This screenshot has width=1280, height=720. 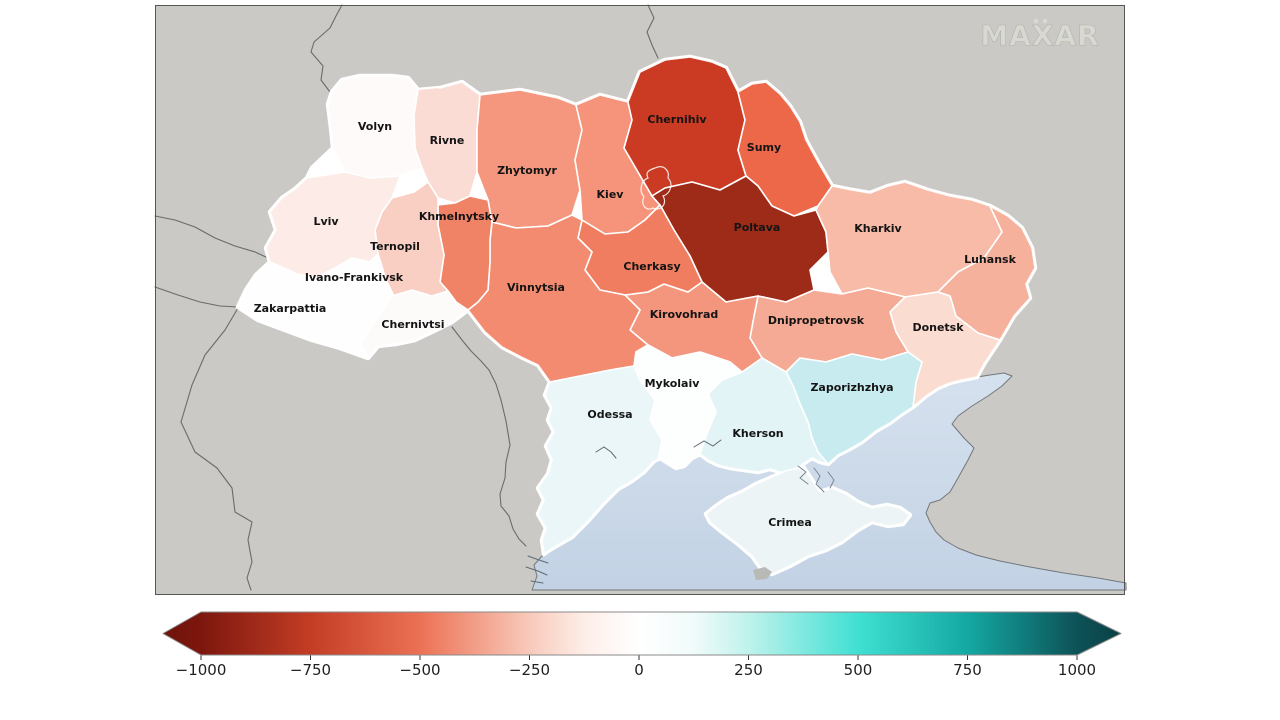 What do you see at coordinates (652, 31) in the screenshot?
I see `border-belarus-russia` at bounding box center [652, 31].